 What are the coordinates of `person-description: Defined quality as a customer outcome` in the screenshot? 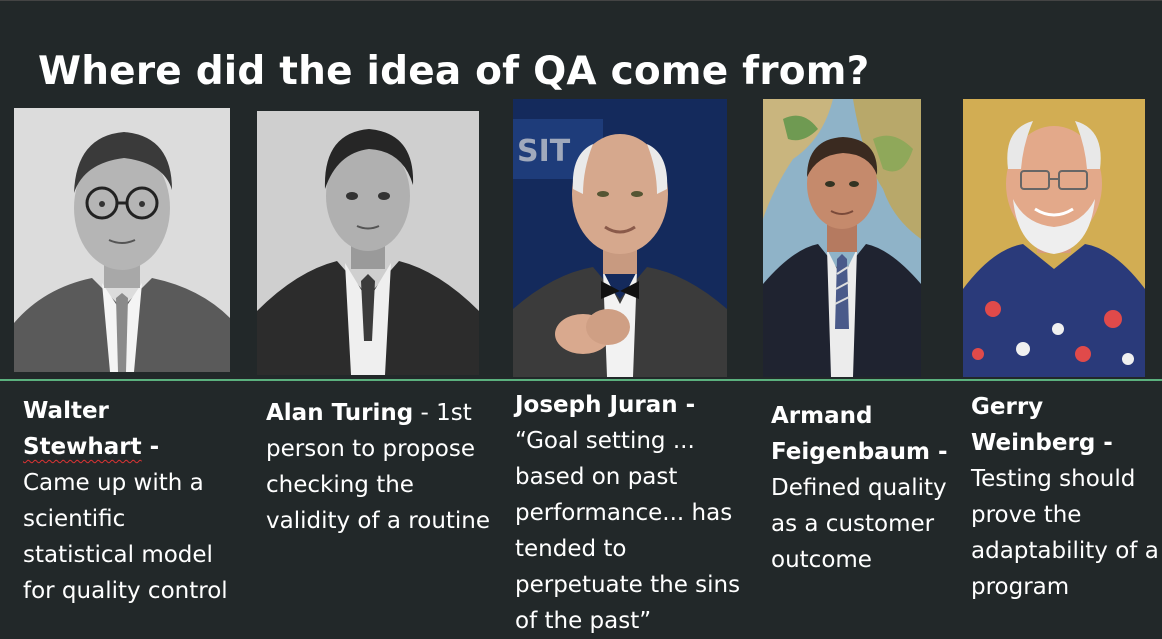 It's located at (859, 524).